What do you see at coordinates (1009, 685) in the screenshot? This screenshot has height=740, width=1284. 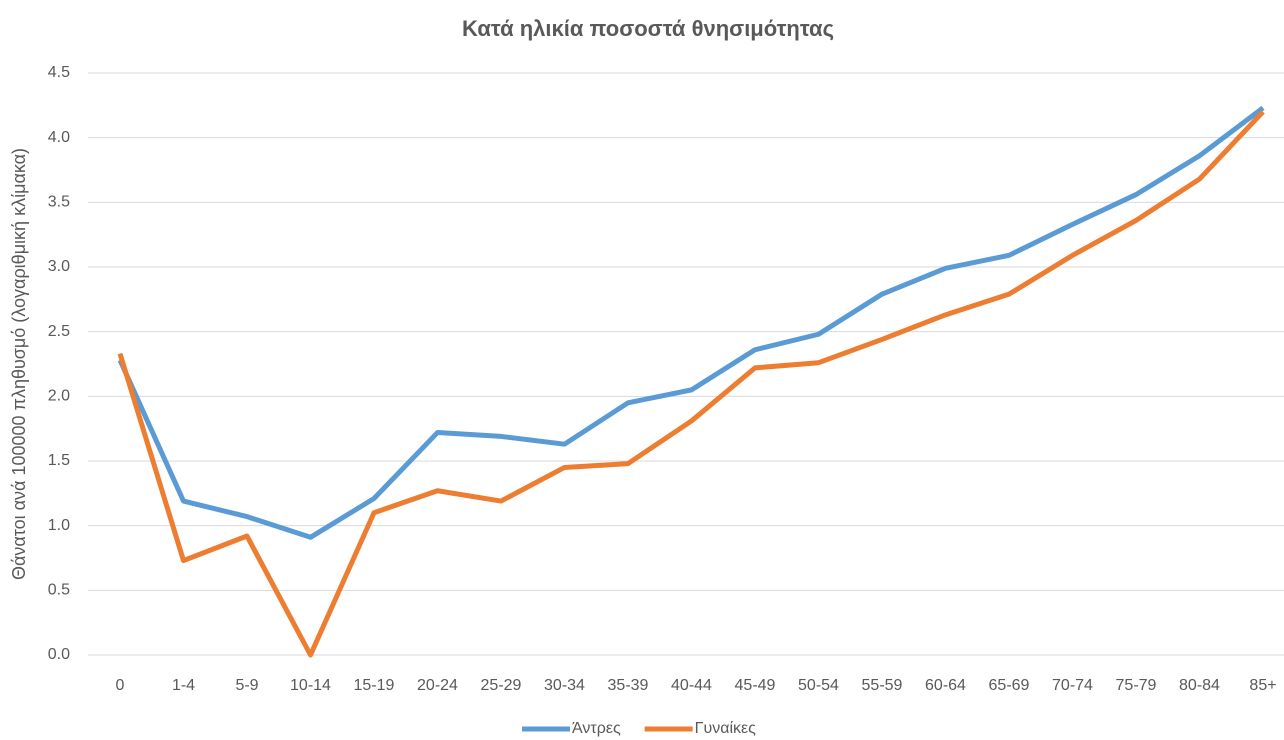 I see `x-tick-label: 65-69` at bounding box center [1009, 685].